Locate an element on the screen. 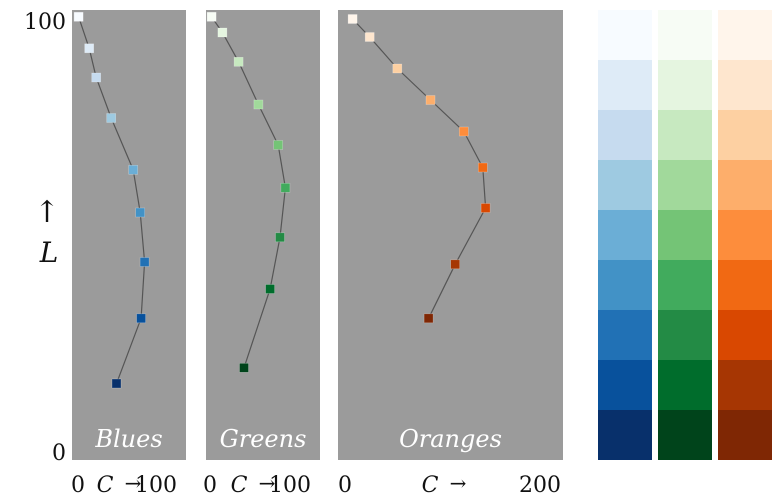  swatch-column-oranges is located at coordinates (745, 235).